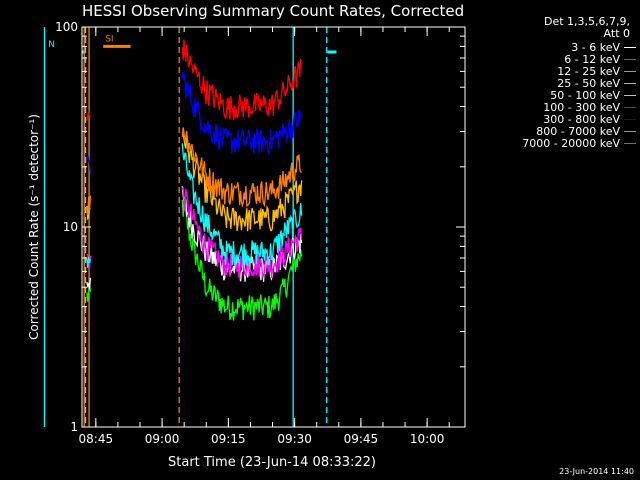 This screenshot has height=480, width=640. What do you see at coordinates (361, 439) in the screenshot?
I see `x-tick-label: 09:45` at bounding box center [361, 439].